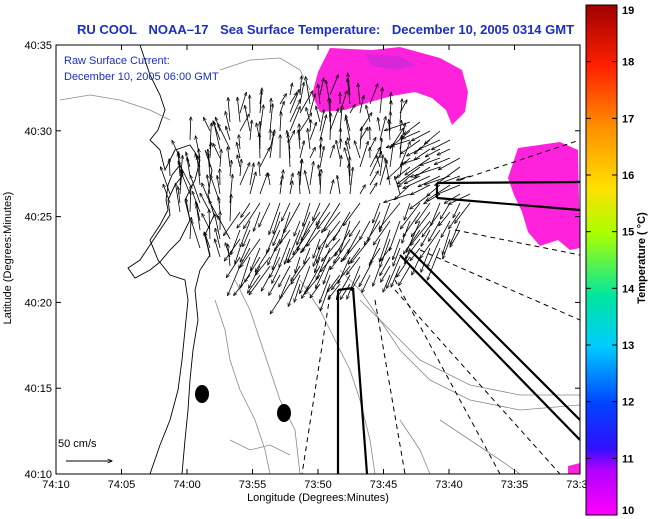  I want to click on colorbar-tick-label: 19, so click(628, 11).